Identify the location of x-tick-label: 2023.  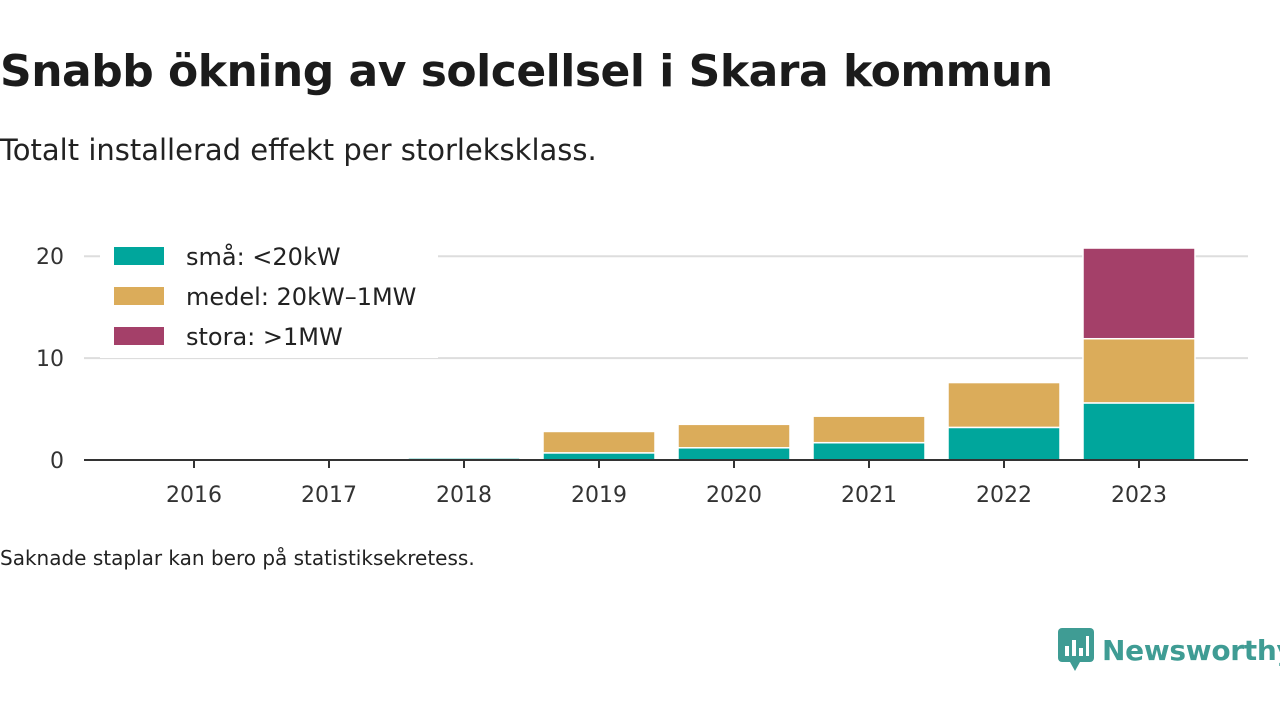
(1139, 495).